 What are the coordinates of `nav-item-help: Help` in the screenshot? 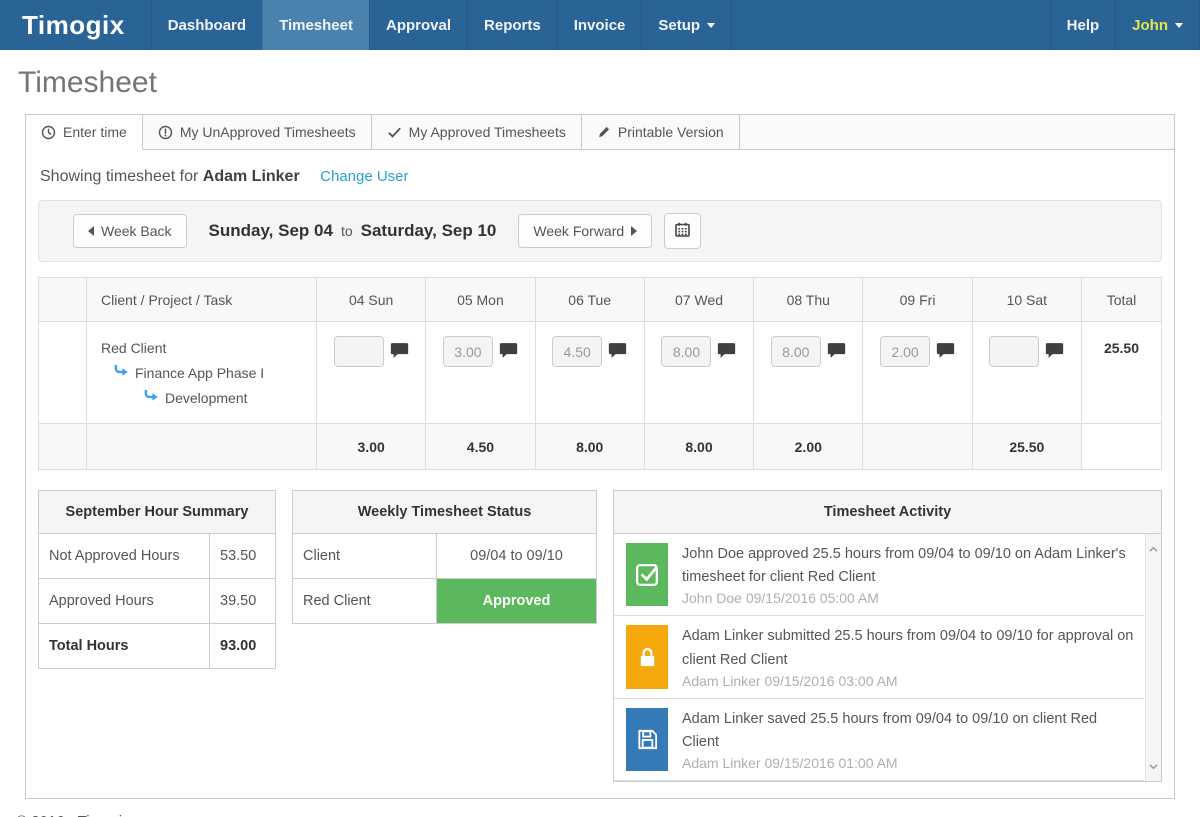 It's located at (1082, 25).